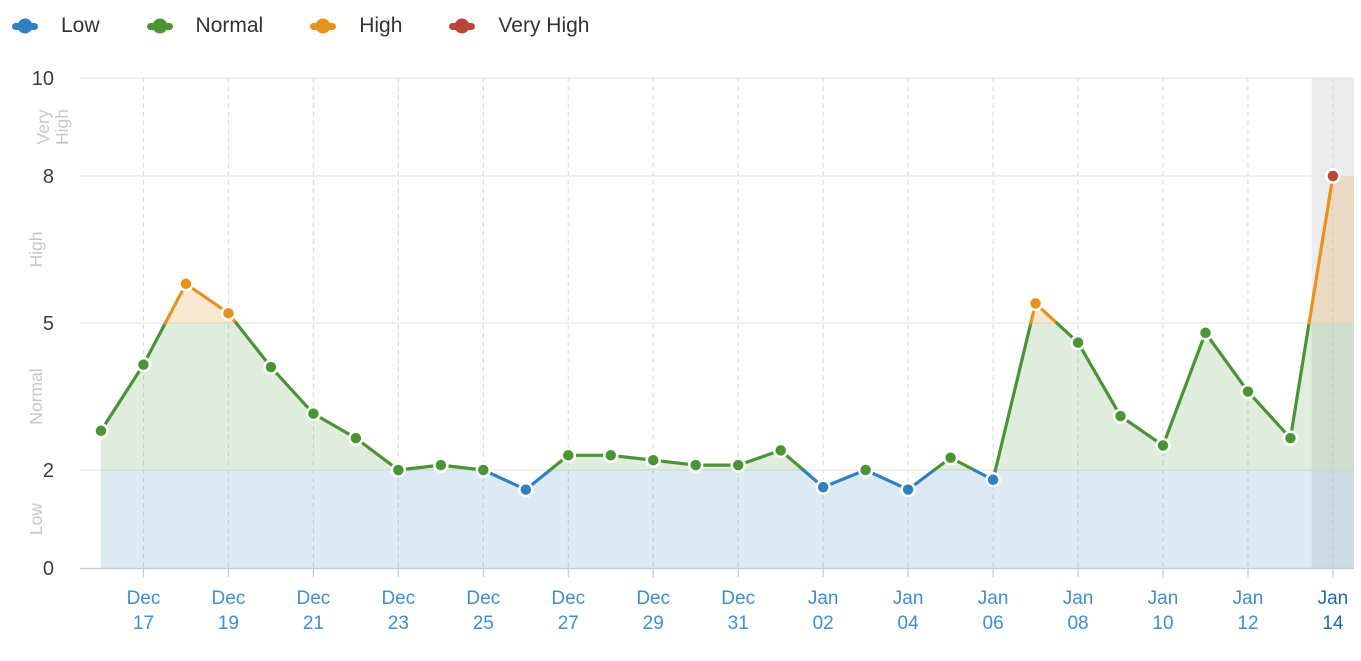  What do you see at coordinates (398, 611) in the screenshot?
I see `x-tick-label: Dec 23` at bounding box center [398, 611].